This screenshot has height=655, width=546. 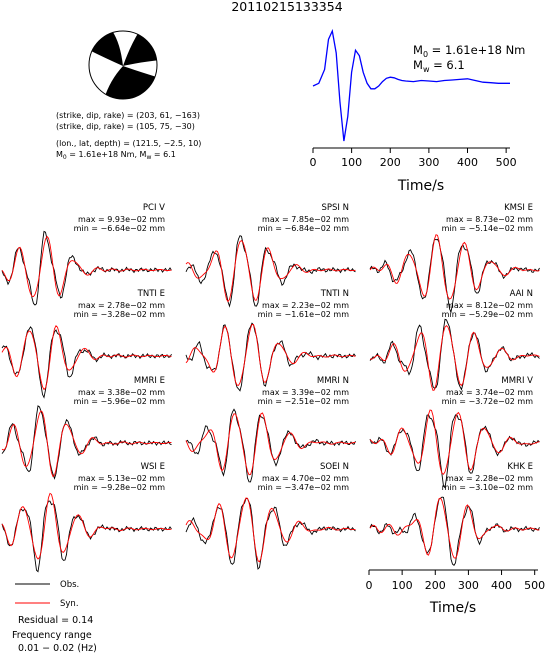 I want to click on beachball-icon, so click(x=123, y=65).